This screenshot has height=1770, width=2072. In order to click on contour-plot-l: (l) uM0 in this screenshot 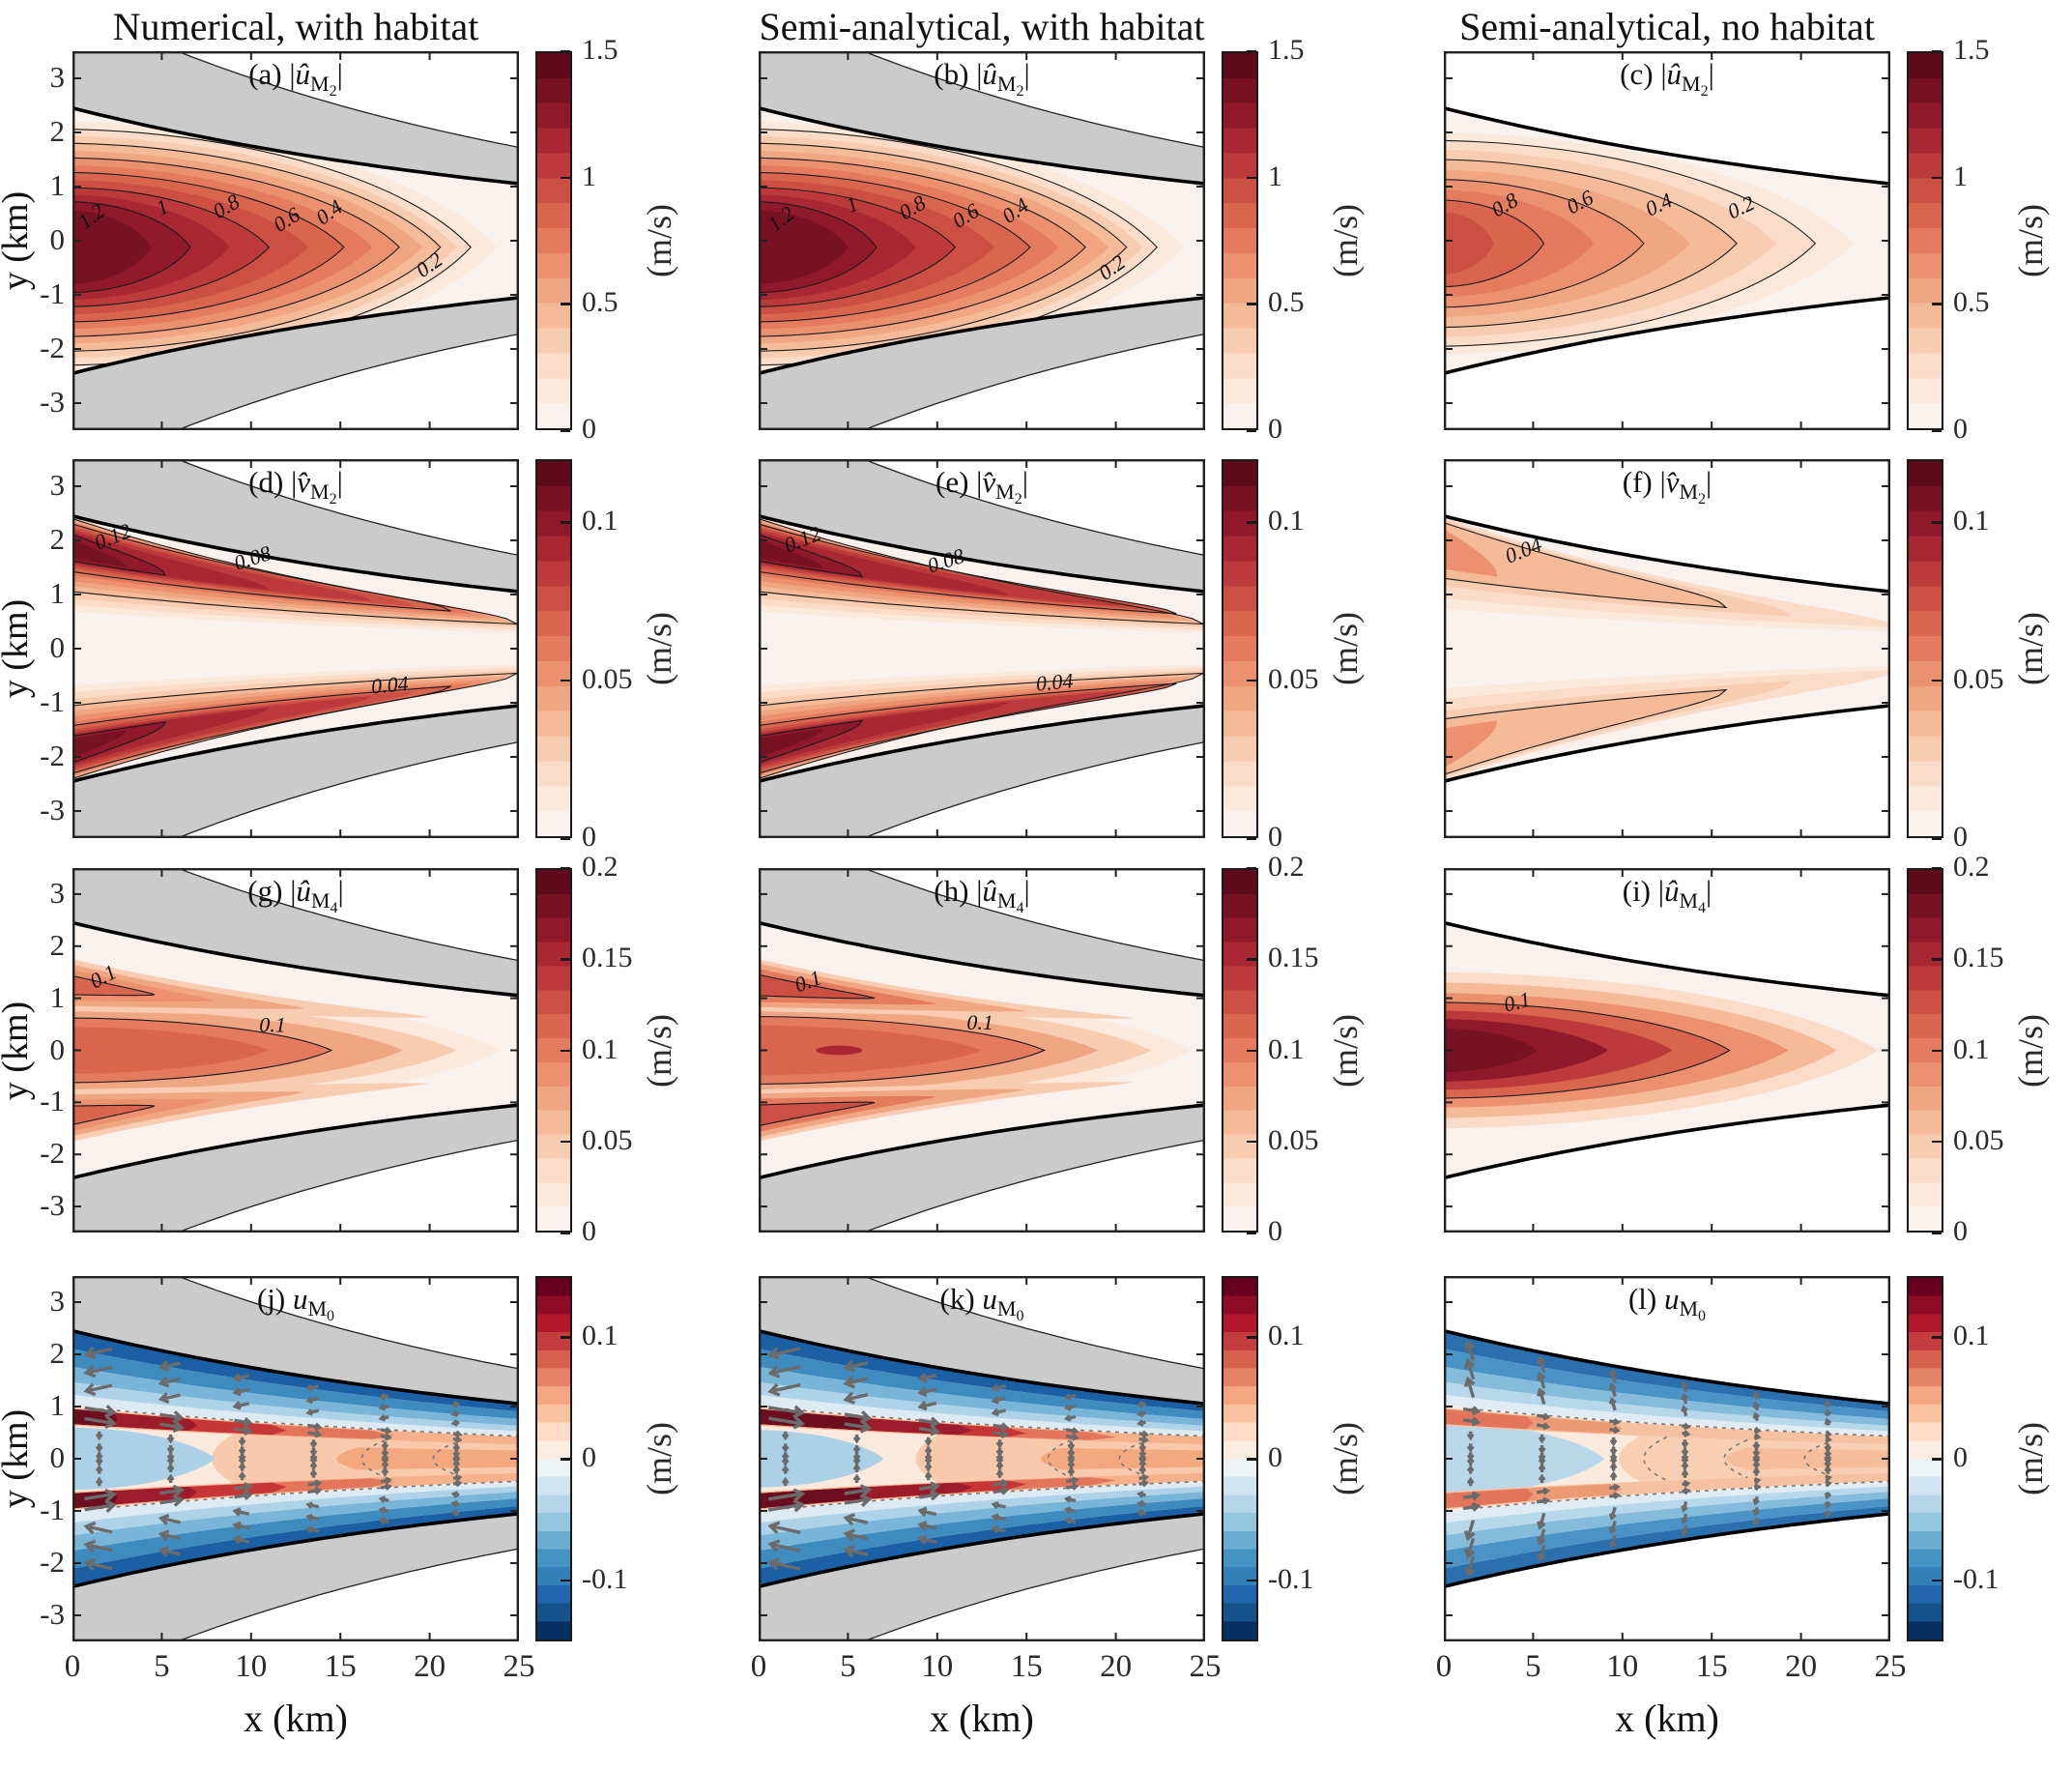, I will do `click(1667, 1459)`.